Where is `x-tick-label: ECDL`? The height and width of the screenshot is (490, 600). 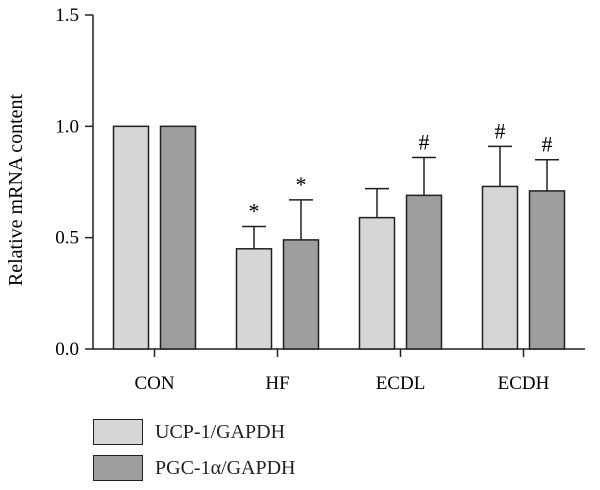 x-tick-label: ECDL is located at coordinates (401, 383).